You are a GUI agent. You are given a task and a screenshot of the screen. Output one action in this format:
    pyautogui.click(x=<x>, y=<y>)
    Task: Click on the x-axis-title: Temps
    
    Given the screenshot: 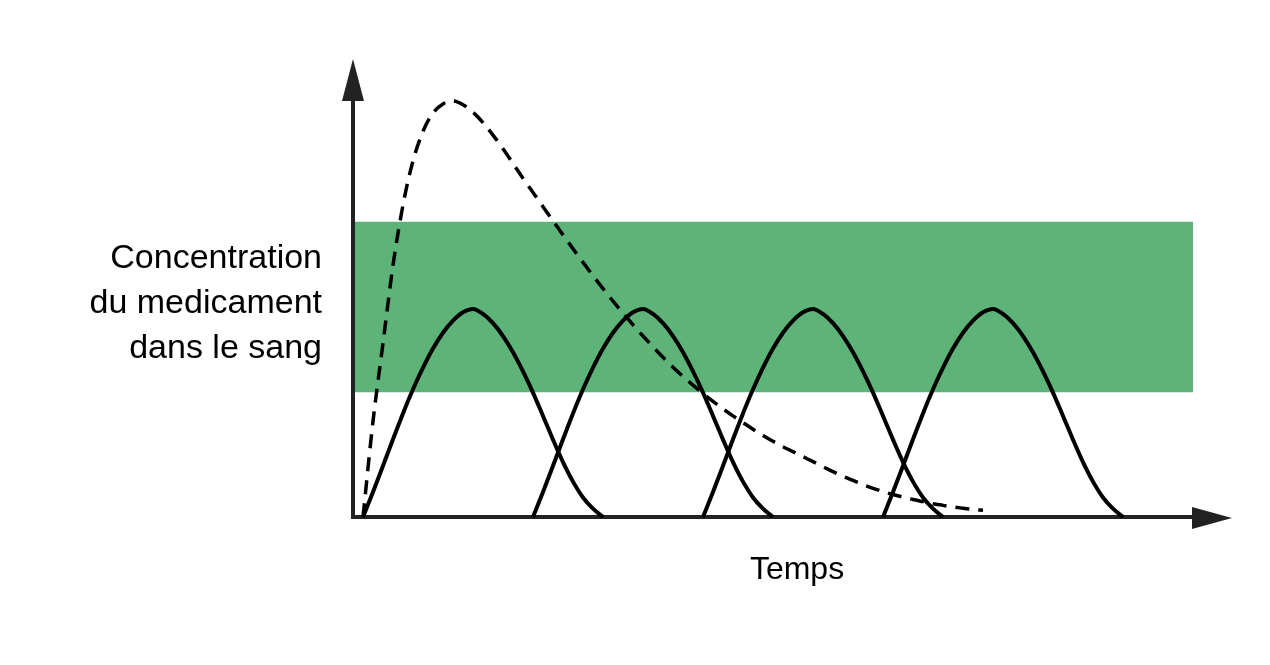 What is the action you would take?
    pyautogui.click(x=797, y=568)
    